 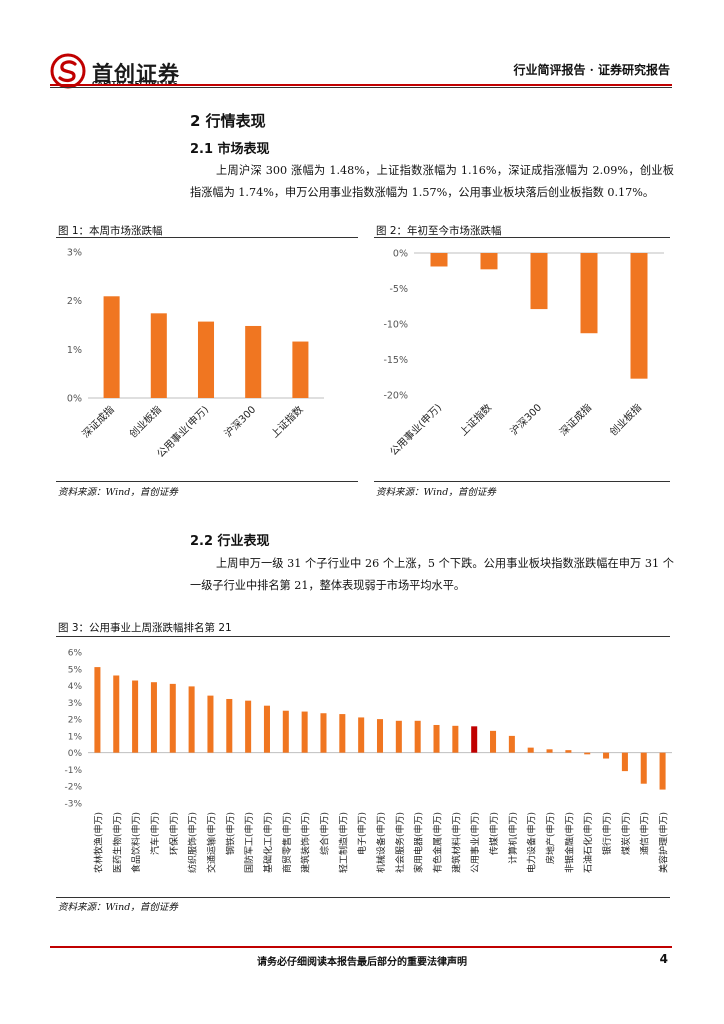 I want to click on fig3-category-label: 机械设备(申万), so click(x=381, y=842).